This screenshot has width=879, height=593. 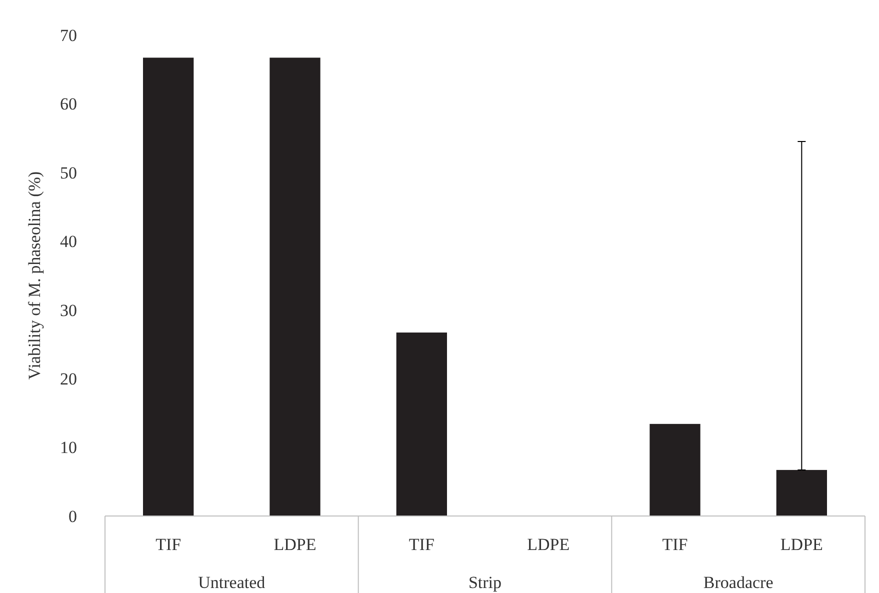 What do you see at coordinates (68, 104) in the screenshot?
I see `y-tick-label: 60` at bounding box center [68, 104].